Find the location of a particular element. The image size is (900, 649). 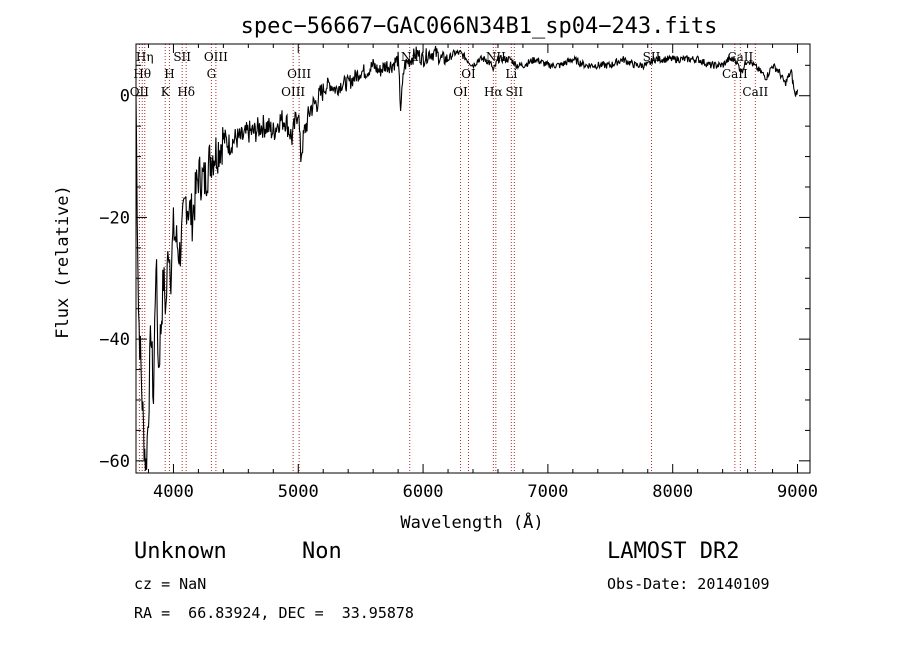

x-tick-label: 8000 is located at coordinates (672, 492).